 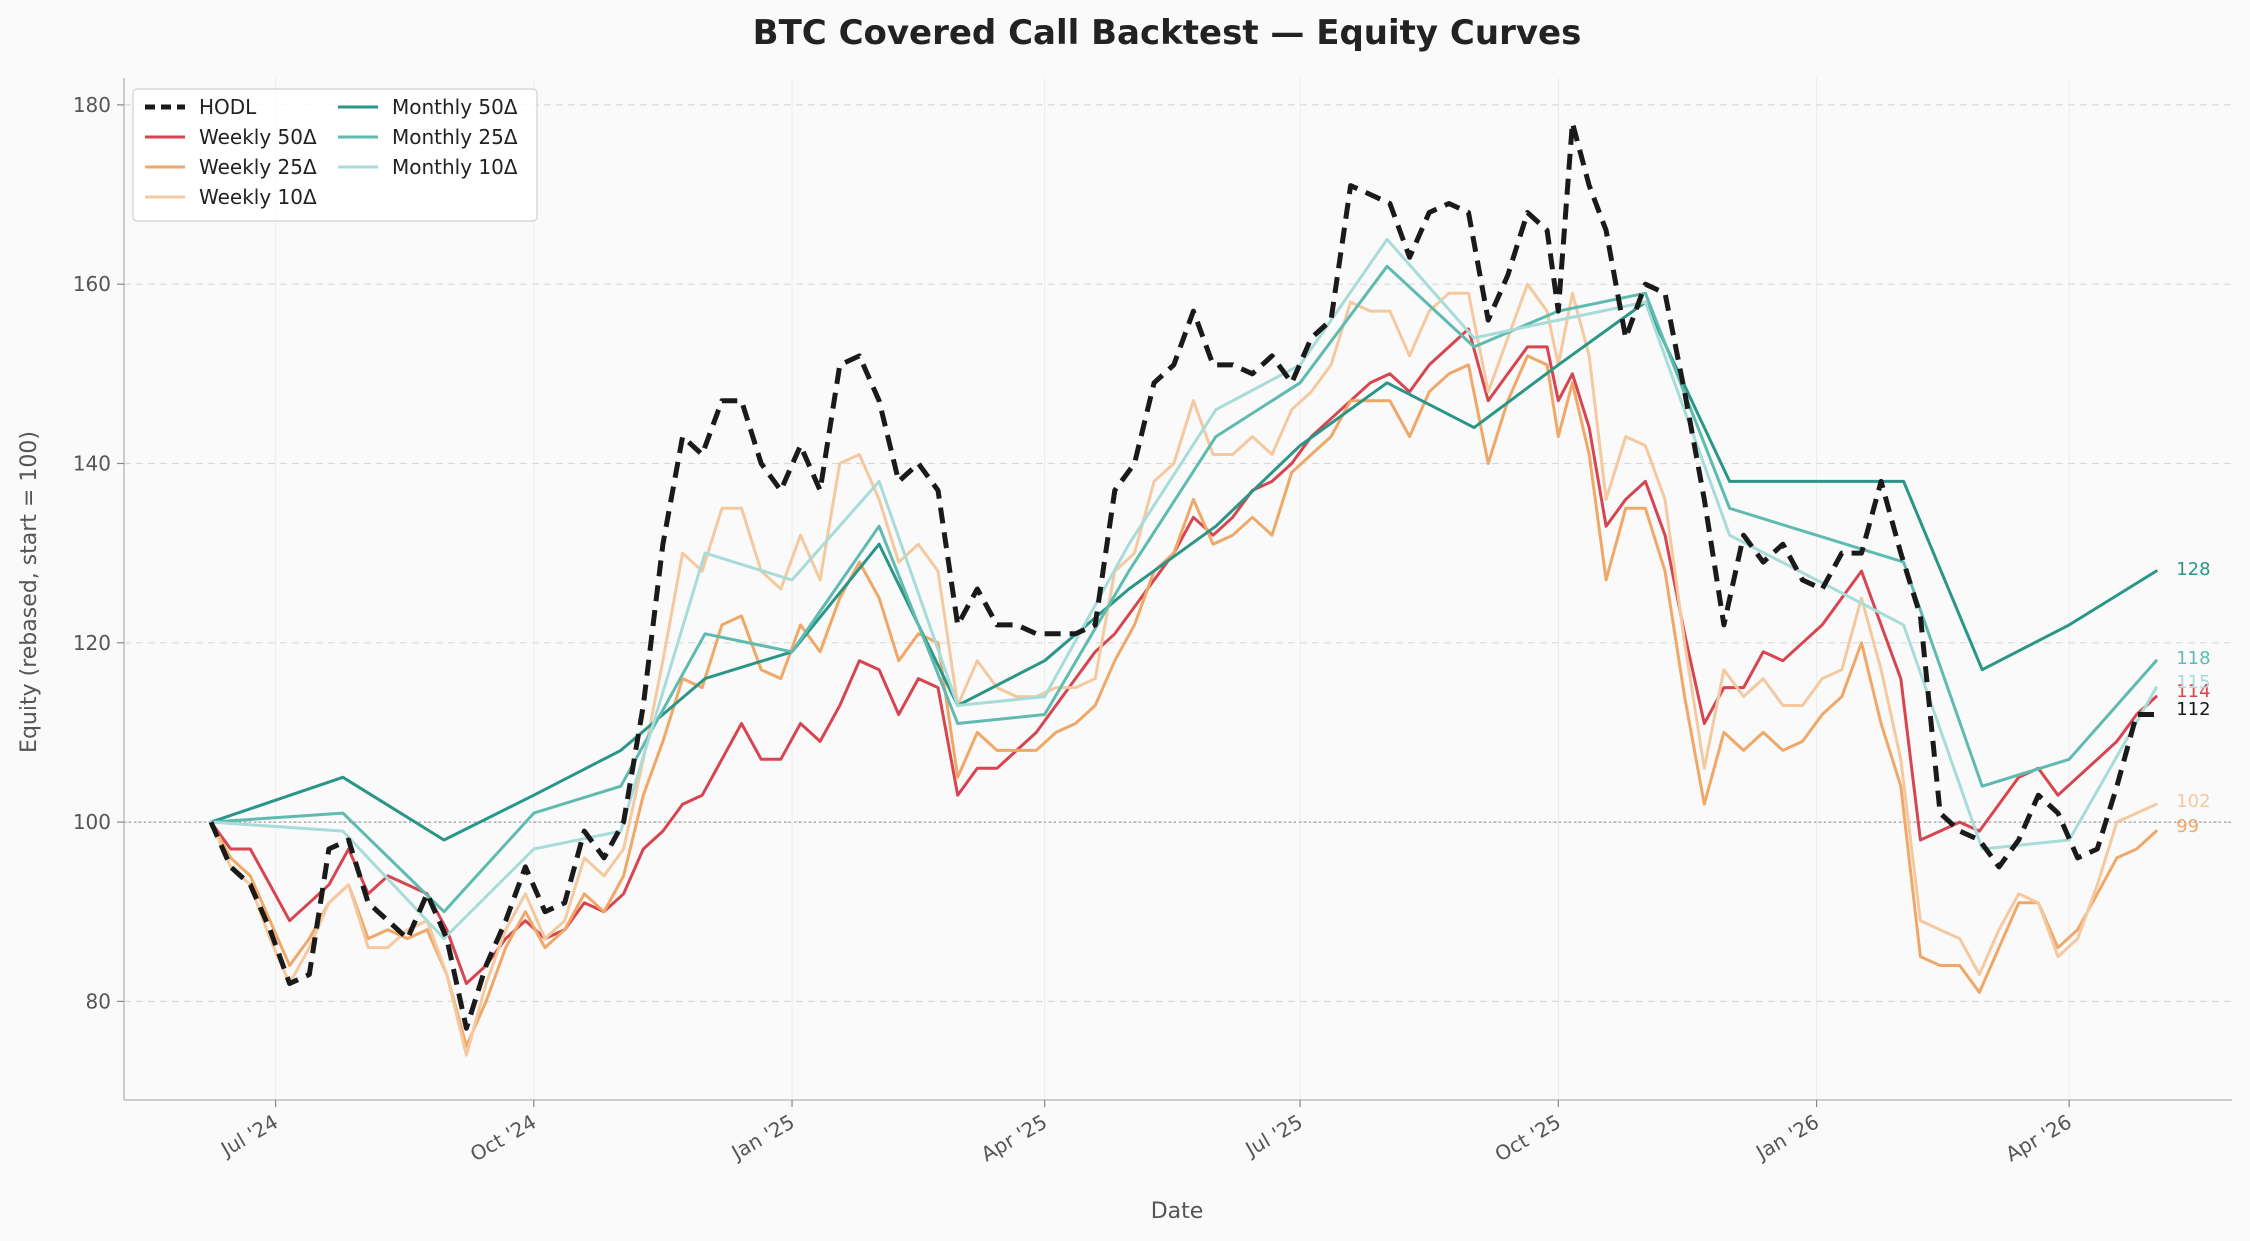 What do you see at coordinates (92, 105) in the screenshot?
I see `y-tick-label: 180` at bounding box center [92, 105].